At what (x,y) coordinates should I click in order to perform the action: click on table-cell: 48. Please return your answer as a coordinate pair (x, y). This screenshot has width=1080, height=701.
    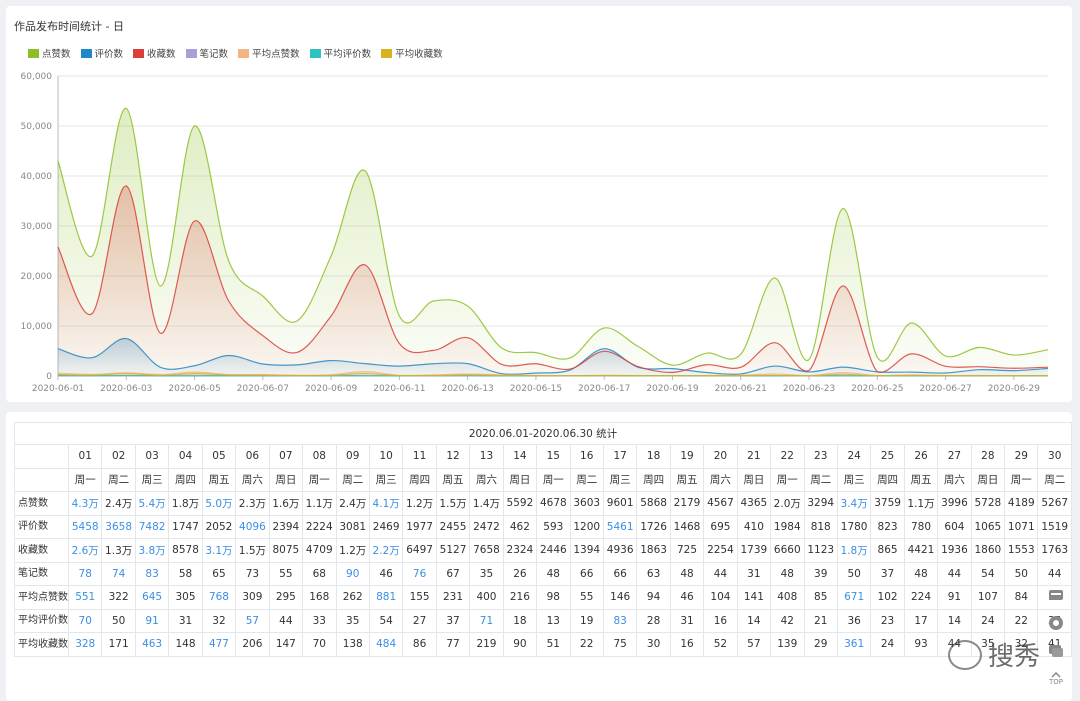
    Looking at the image, I should click on (687, 573).